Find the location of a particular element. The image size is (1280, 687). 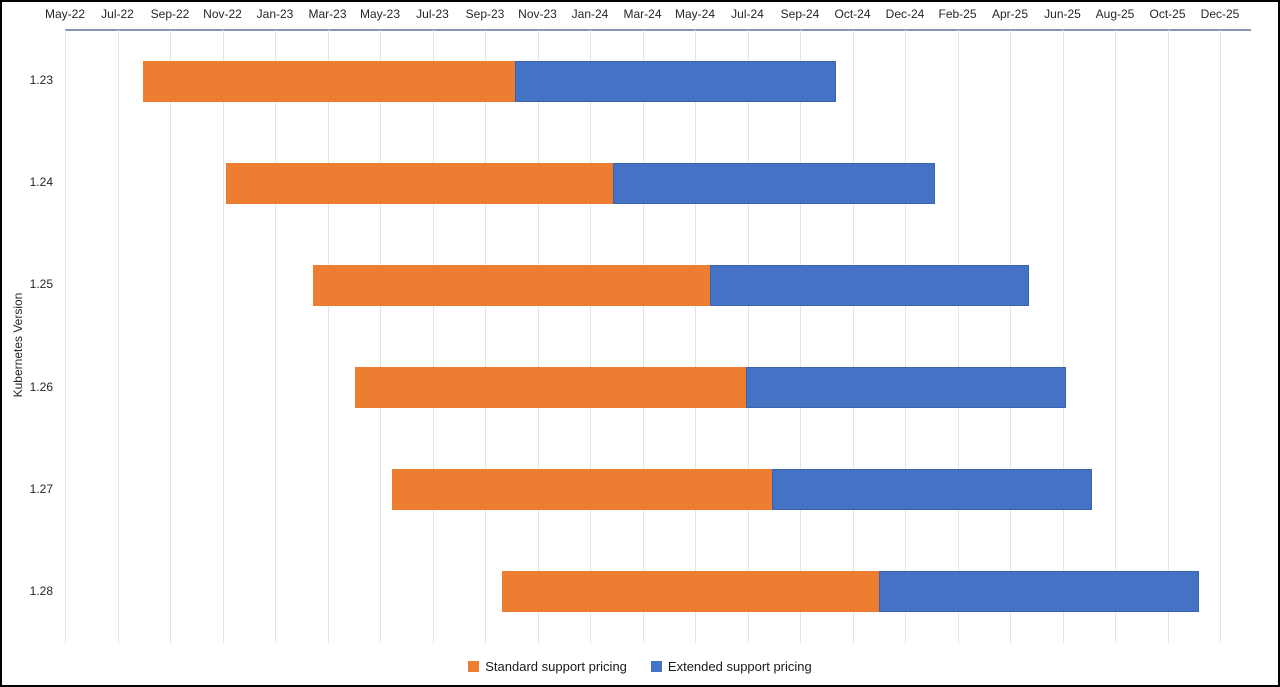

legend-item-standard: Standard support pricing is located at coordinates (547, 666).